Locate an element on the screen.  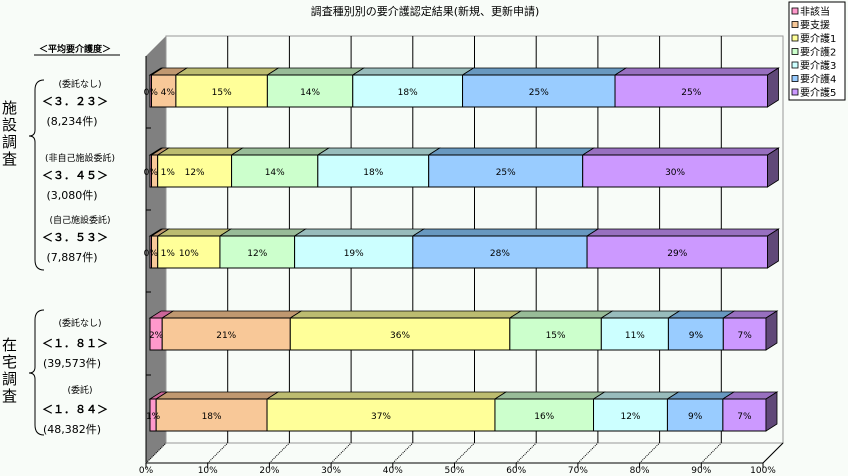
row-subtitle: (委託なし) is located at coordinates (79, 323).